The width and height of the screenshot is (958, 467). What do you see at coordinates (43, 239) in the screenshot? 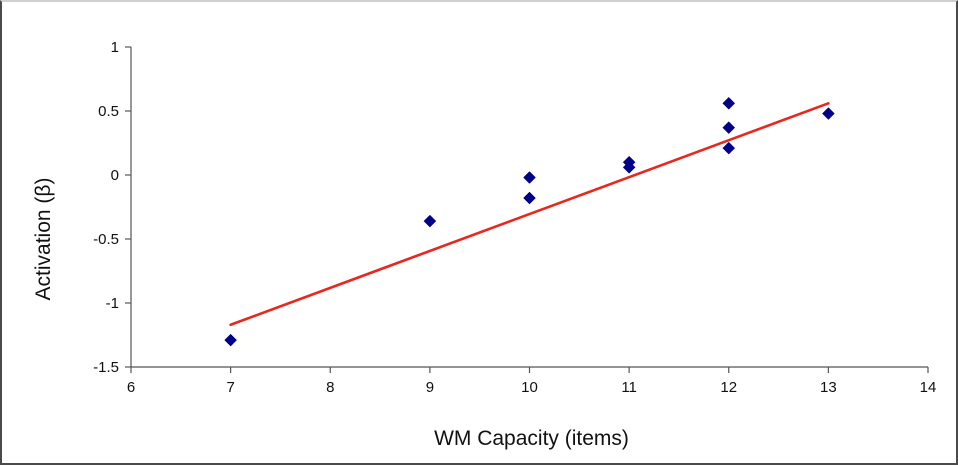
I see `y-axis-title: Activation (β)` at bounding box center [43, 239].